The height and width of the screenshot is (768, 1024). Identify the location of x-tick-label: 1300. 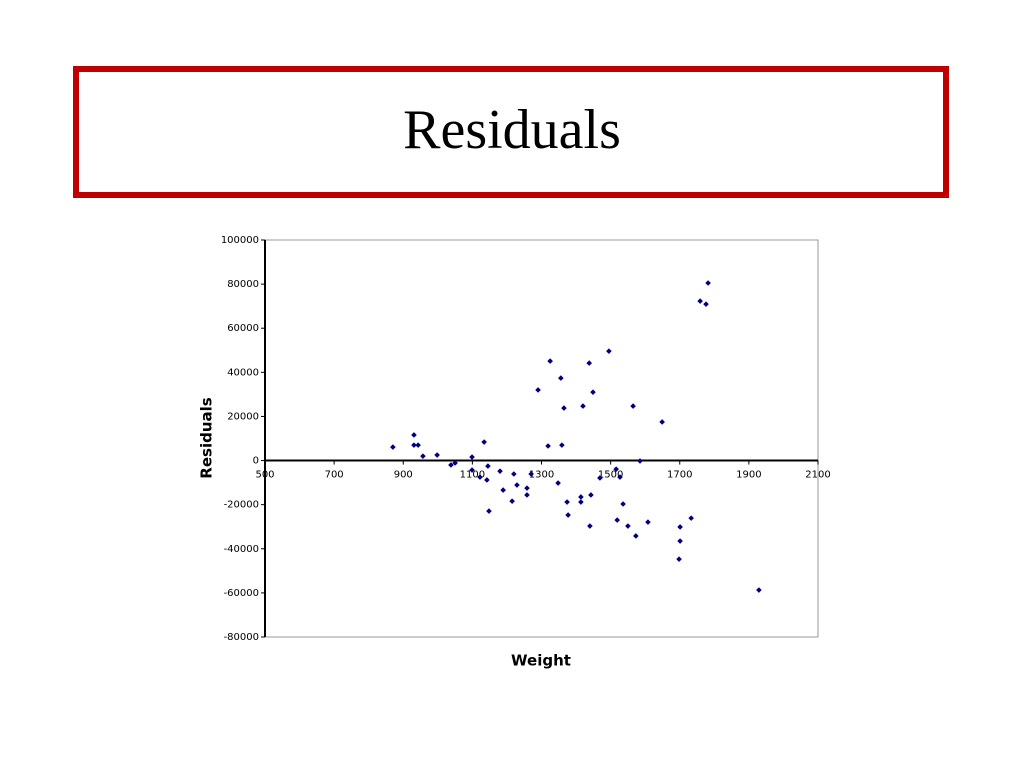
(541, 475).